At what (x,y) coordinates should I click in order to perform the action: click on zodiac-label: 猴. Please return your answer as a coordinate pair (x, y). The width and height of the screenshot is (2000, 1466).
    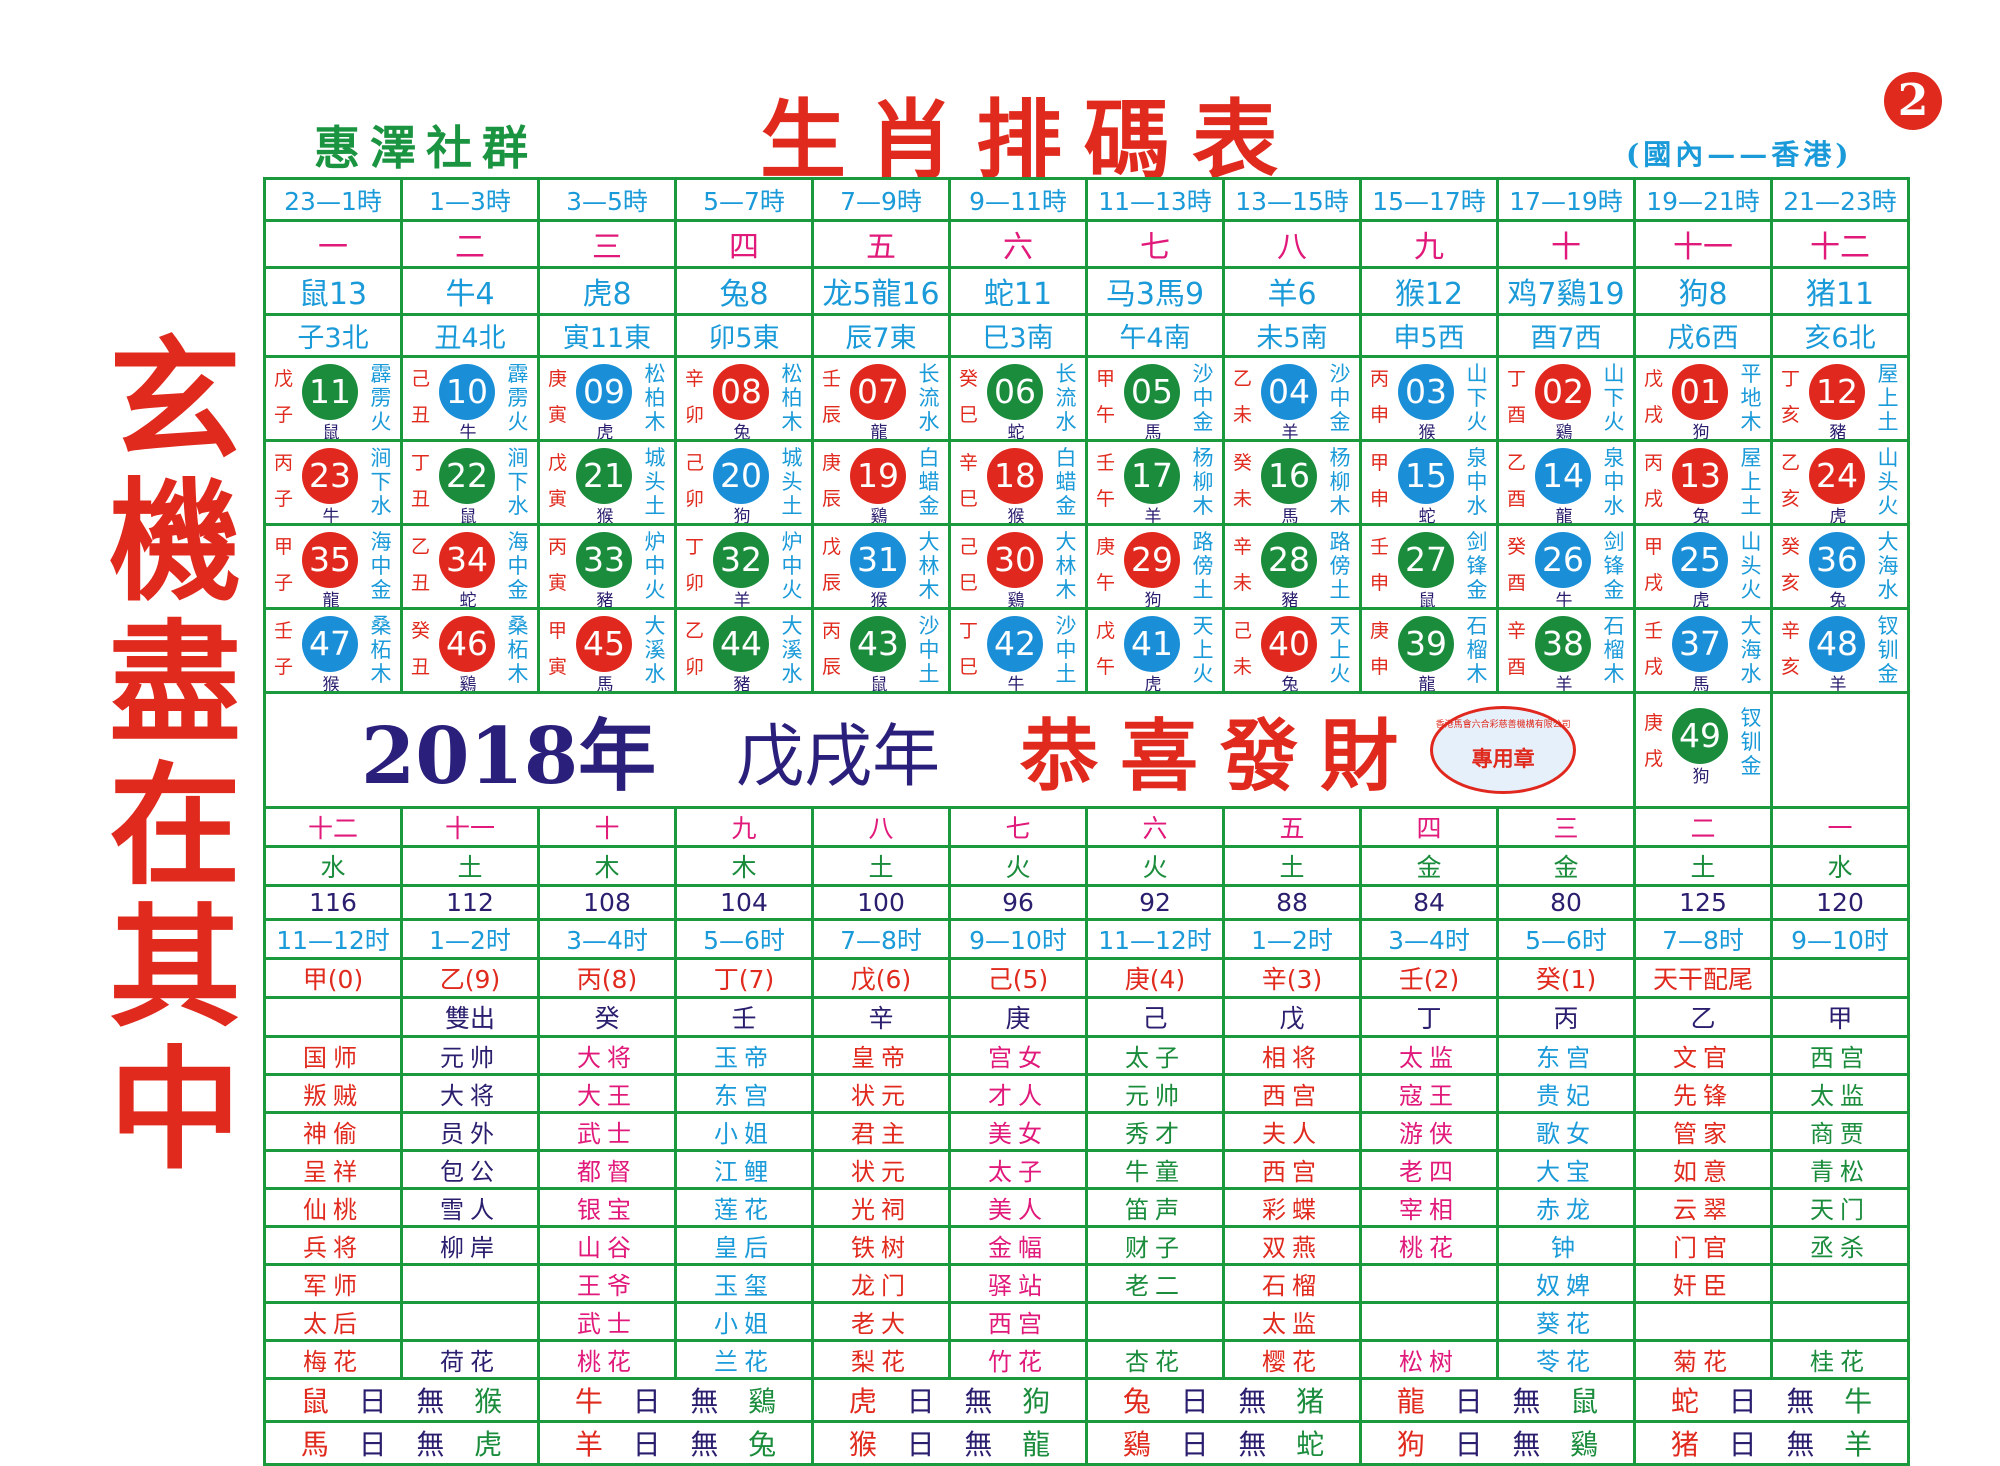
    Looking at the image, I should click on (1427, 432).